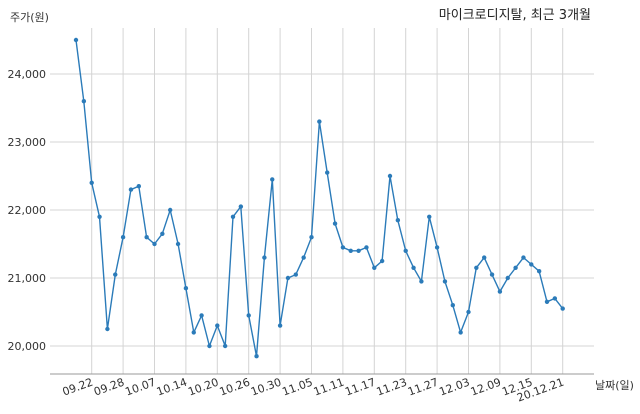  What do you see at coordinates (27, 142) in the screenshot?
I see `y-tick-label: 23,000` at bounding box center [27, 142].